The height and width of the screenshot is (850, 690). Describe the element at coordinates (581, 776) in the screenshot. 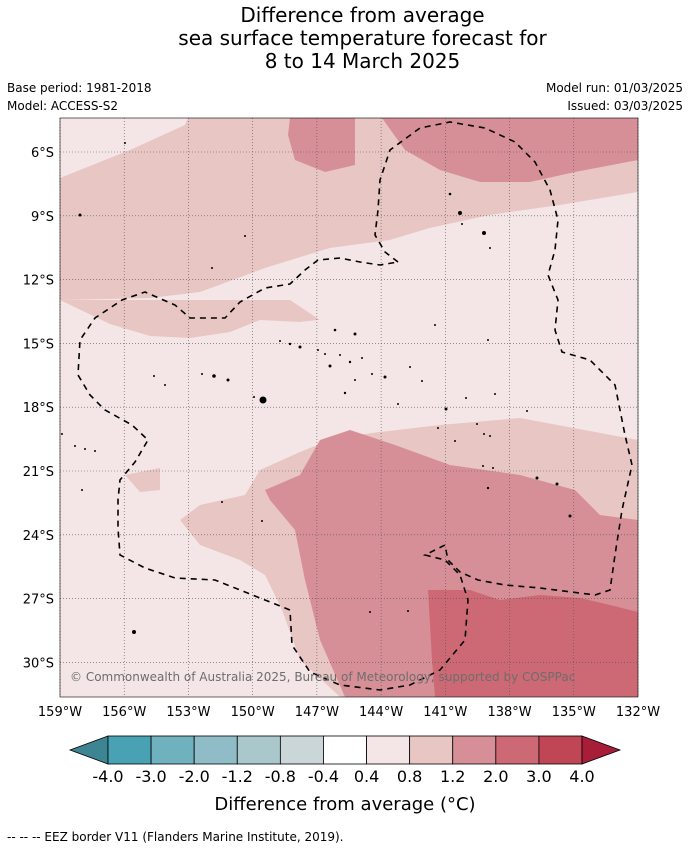

I see `colorbar-tick-label: 4.0` at that location.